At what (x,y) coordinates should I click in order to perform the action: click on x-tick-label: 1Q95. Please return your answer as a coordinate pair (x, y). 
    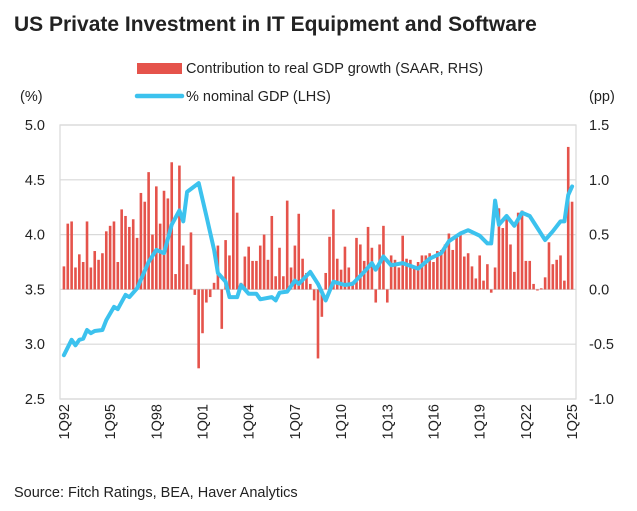
    Looking at the image, I should click on (111, 421).